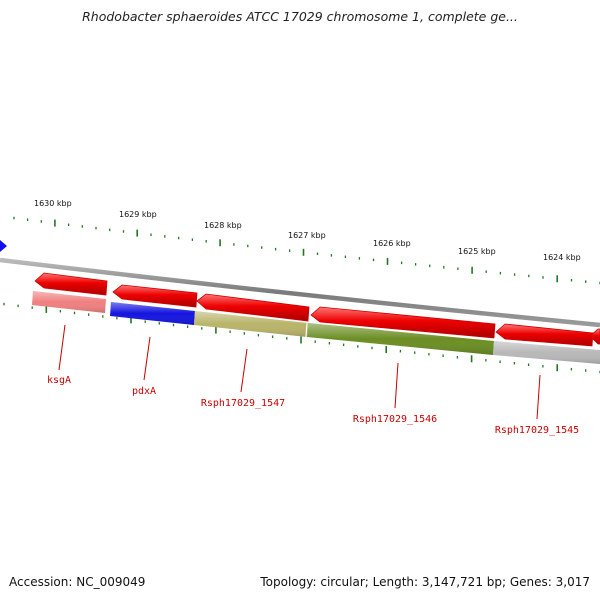  What do you see at coordinates (243, 403) in the screenshot?
I see `gene-label-Rsph17029_1547: Rsph17029_1547` at bounding box center [243, 403].